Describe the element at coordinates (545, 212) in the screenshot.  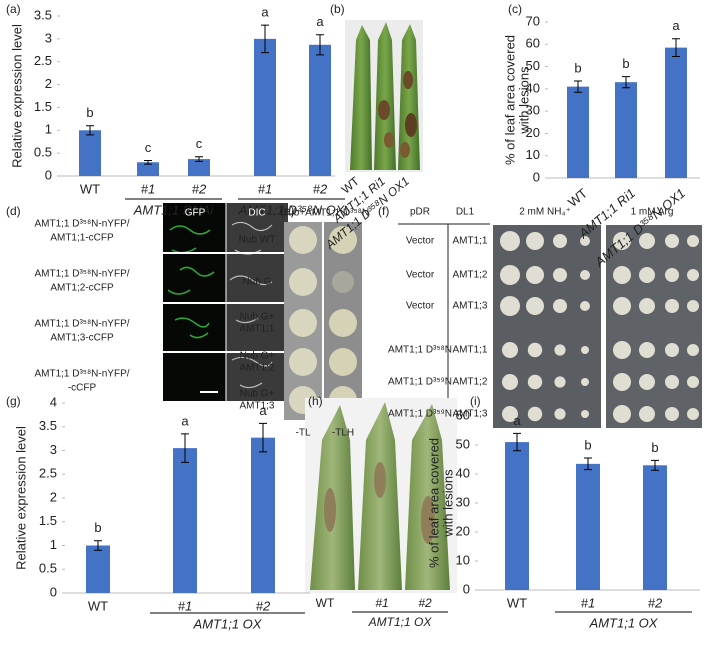
I see `header: 2 mM NH₄⁺` at that location.